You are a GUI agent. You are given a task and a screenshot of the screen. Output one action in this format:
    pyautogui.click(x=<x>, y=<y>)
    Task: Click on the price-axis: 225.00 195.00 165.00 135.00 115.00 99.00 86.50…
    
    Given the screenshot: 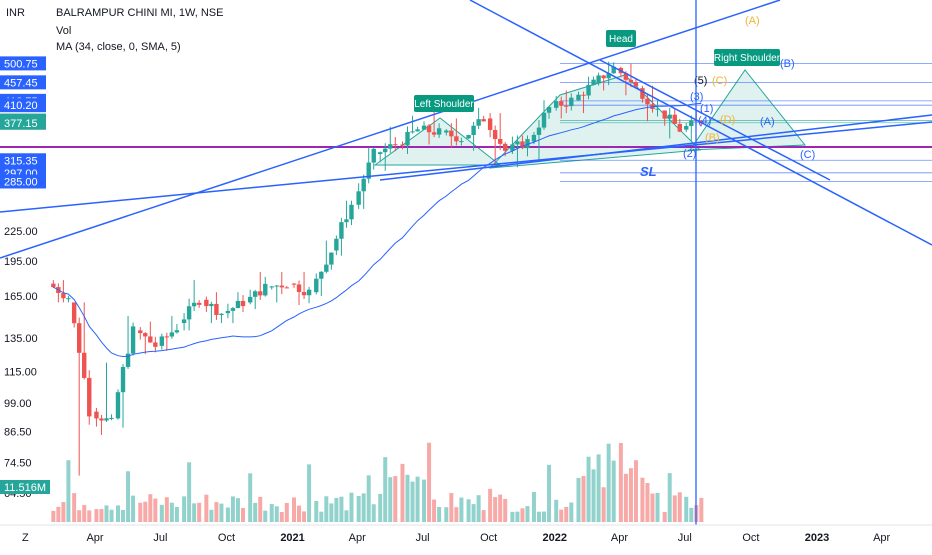 What is the action you would take?
    pyautogui.click(x=25, y=278)
    